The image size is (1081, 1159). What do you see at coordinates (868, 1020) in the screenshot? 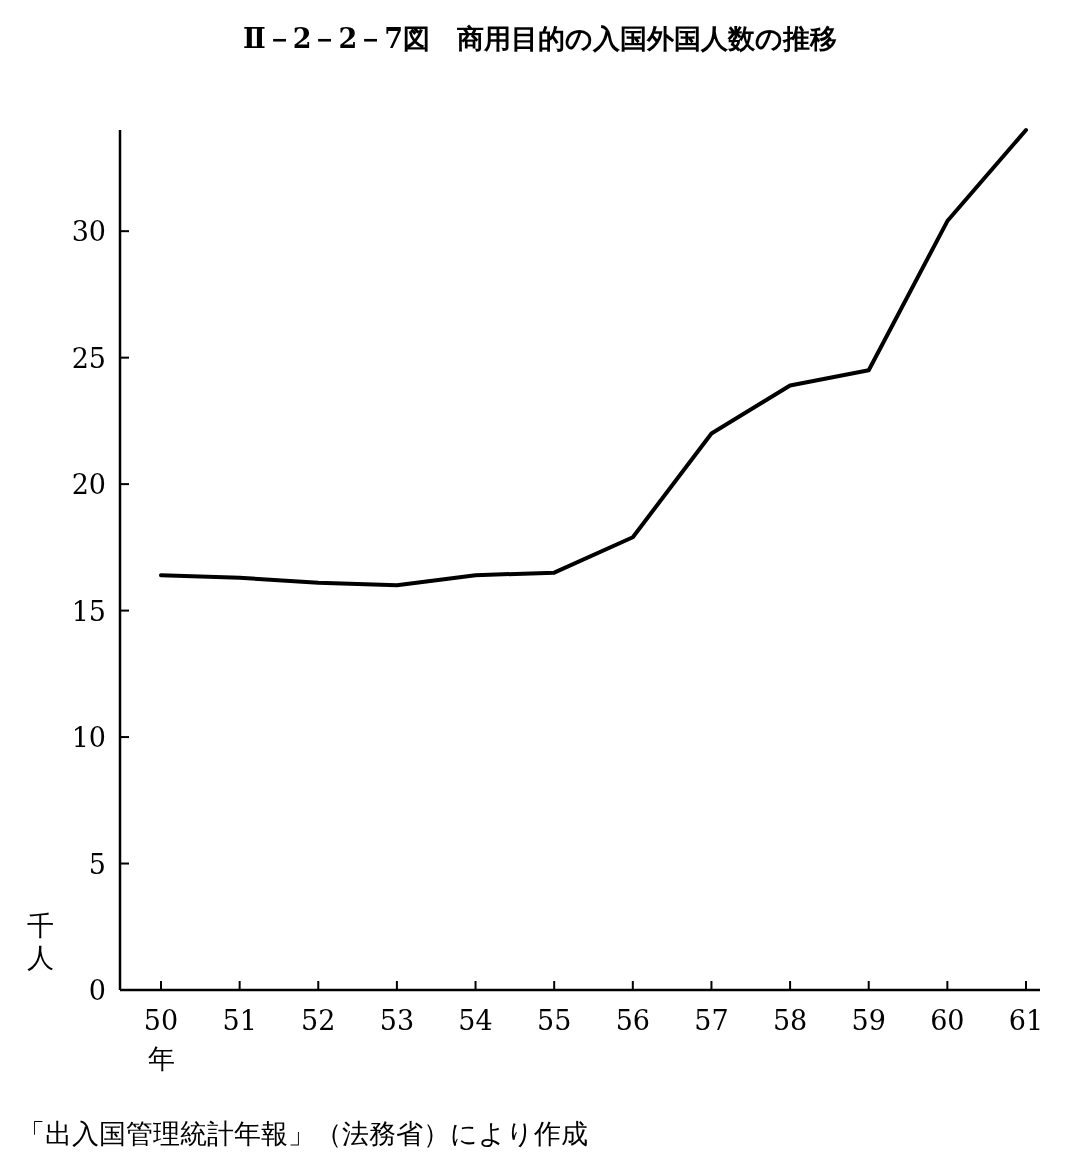
I see `x-tick-label: 59` at bounding box center [868, 1020].